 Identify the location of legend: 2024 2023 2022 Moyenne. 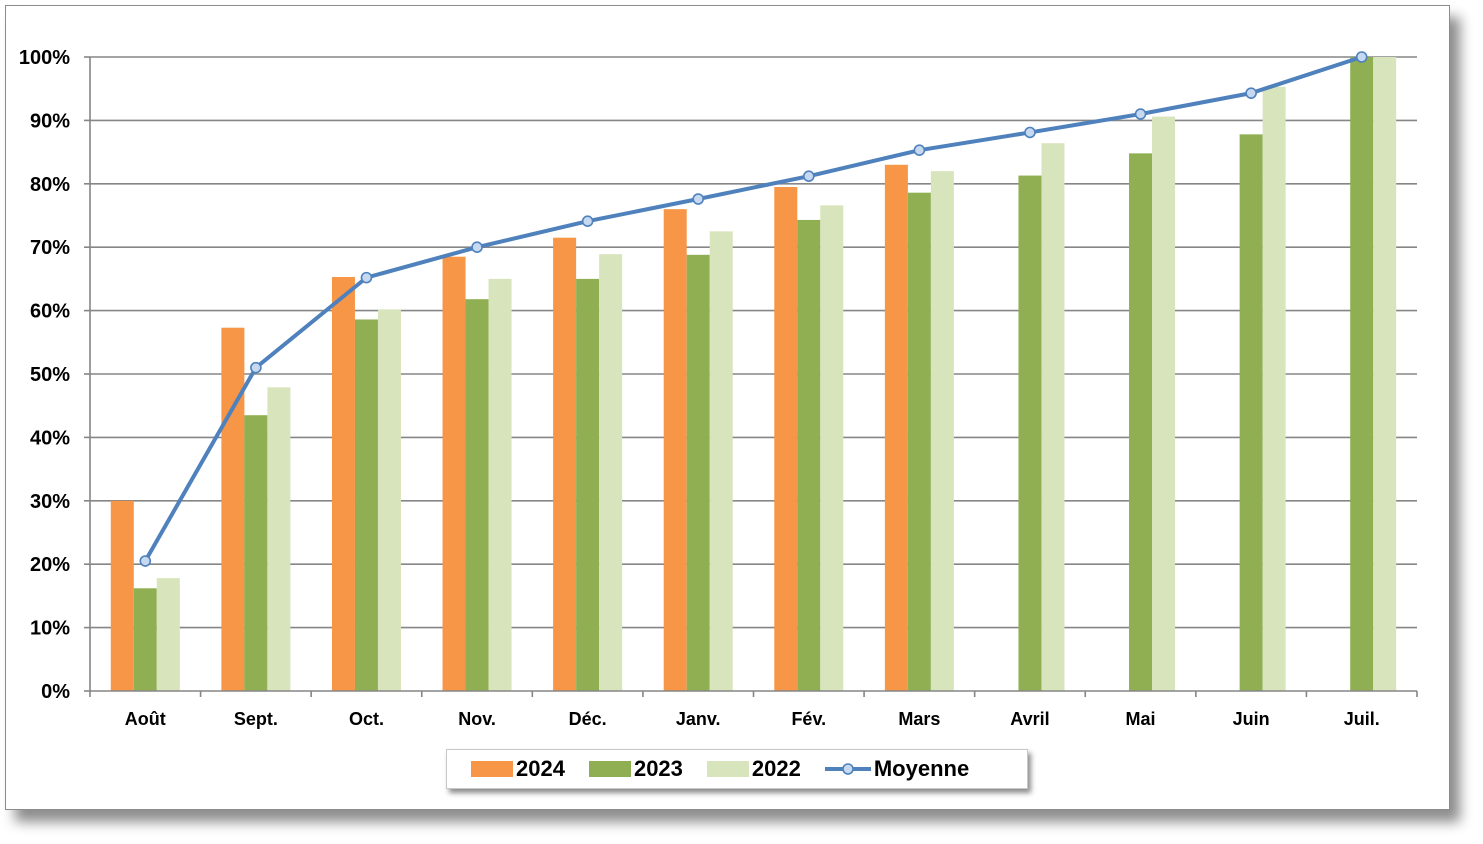
(737, 769).